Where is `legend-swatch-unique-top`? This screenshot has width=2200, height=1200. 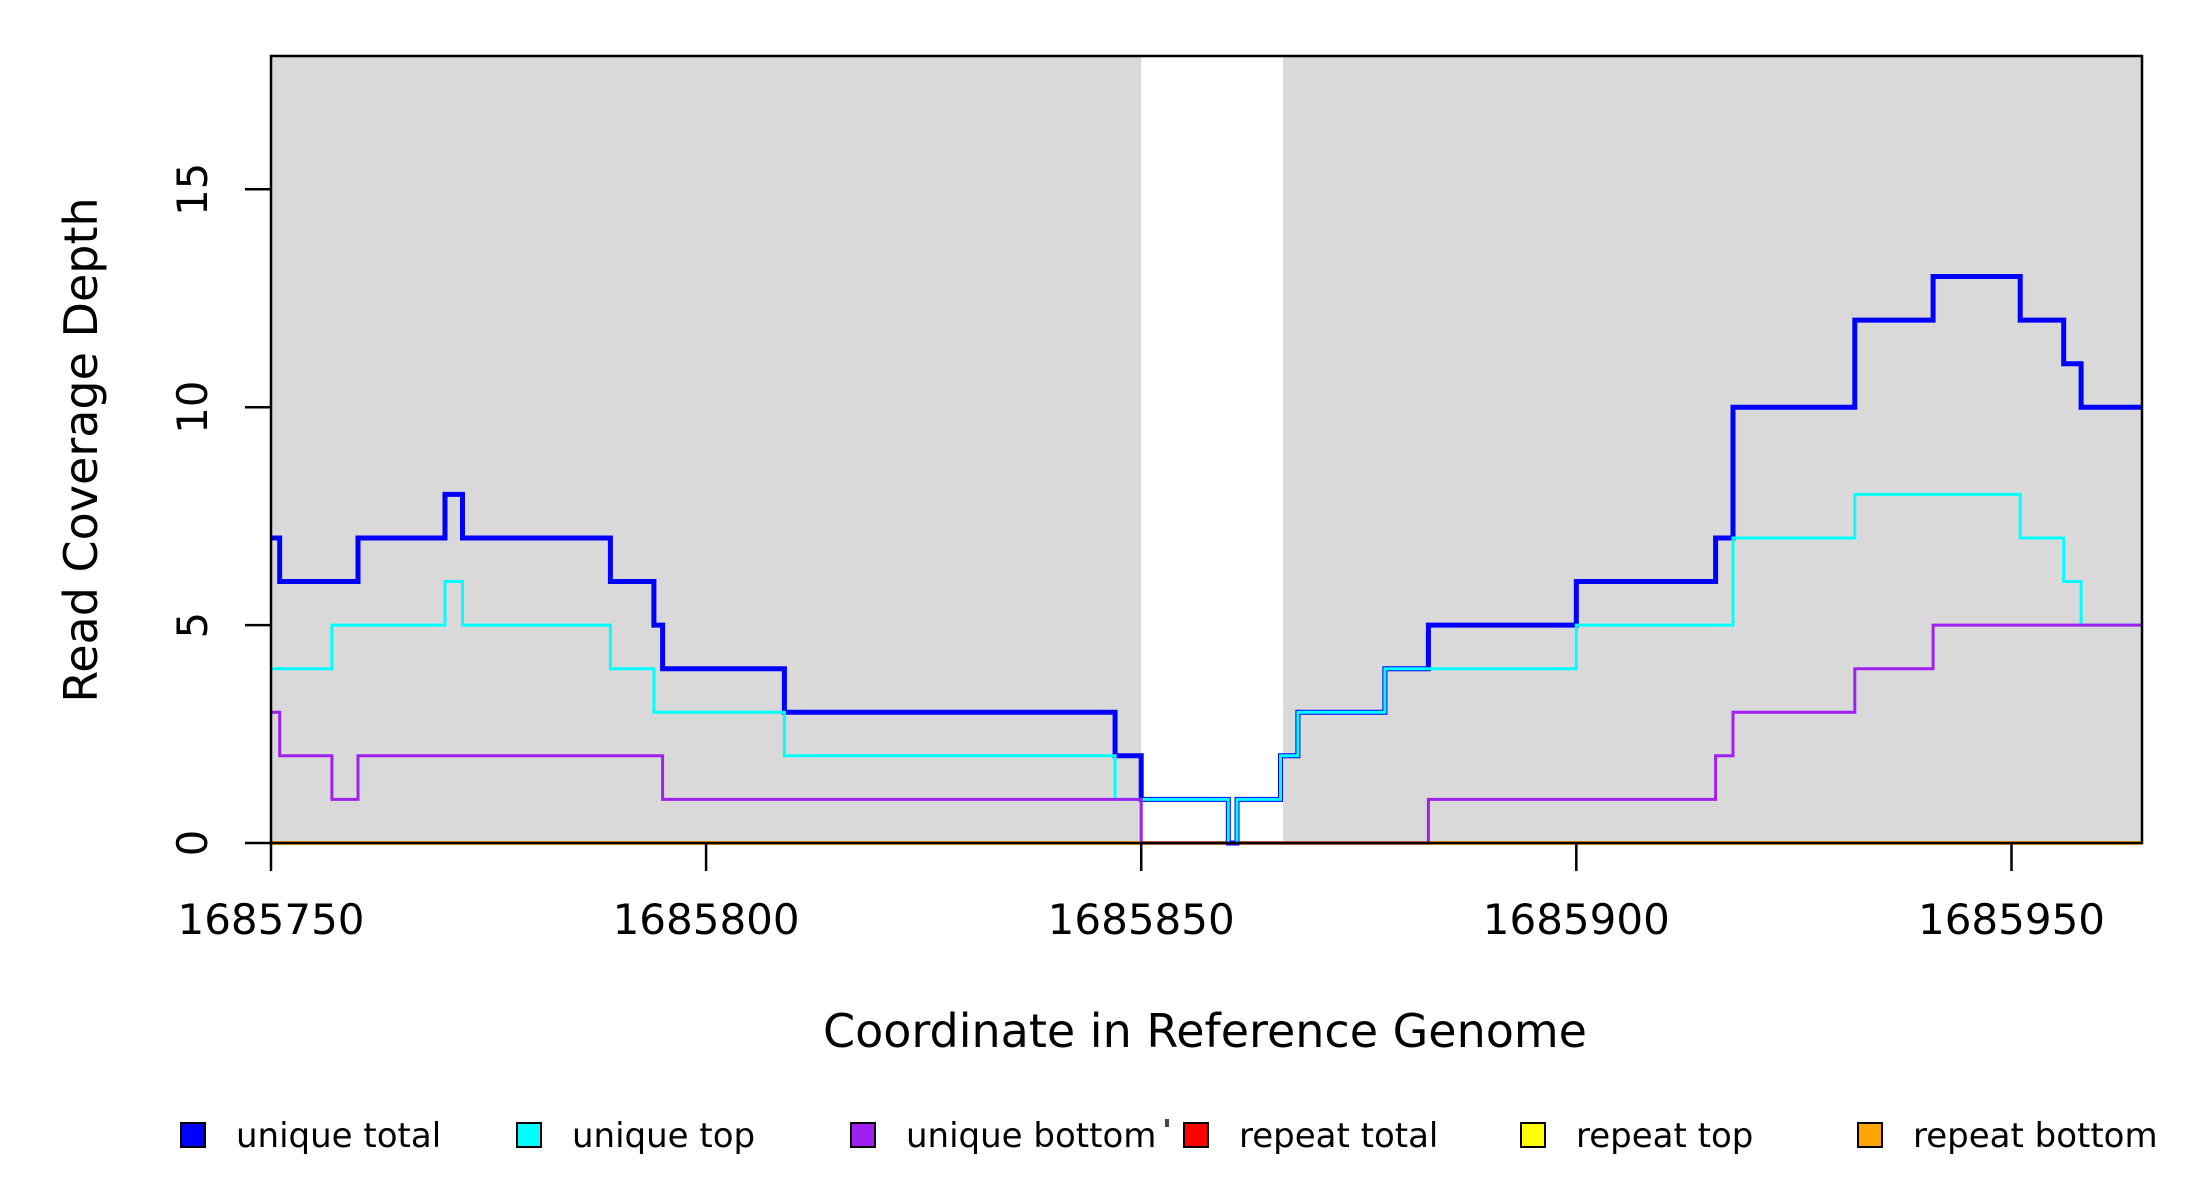 legend-swatch-unique-top is located at coordinates (529, 1135).